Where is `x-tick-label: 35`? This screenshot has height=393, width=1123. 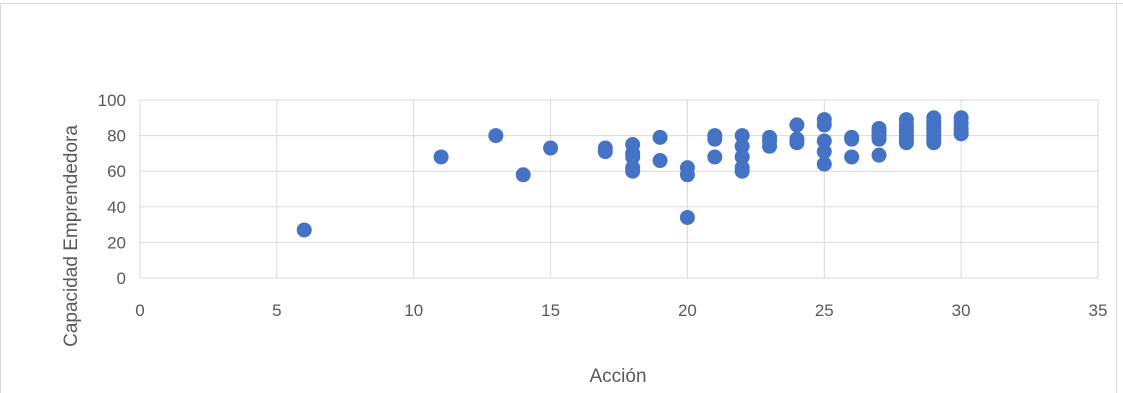 x-tick-label: 35 is located at coordinates (1098, 310).